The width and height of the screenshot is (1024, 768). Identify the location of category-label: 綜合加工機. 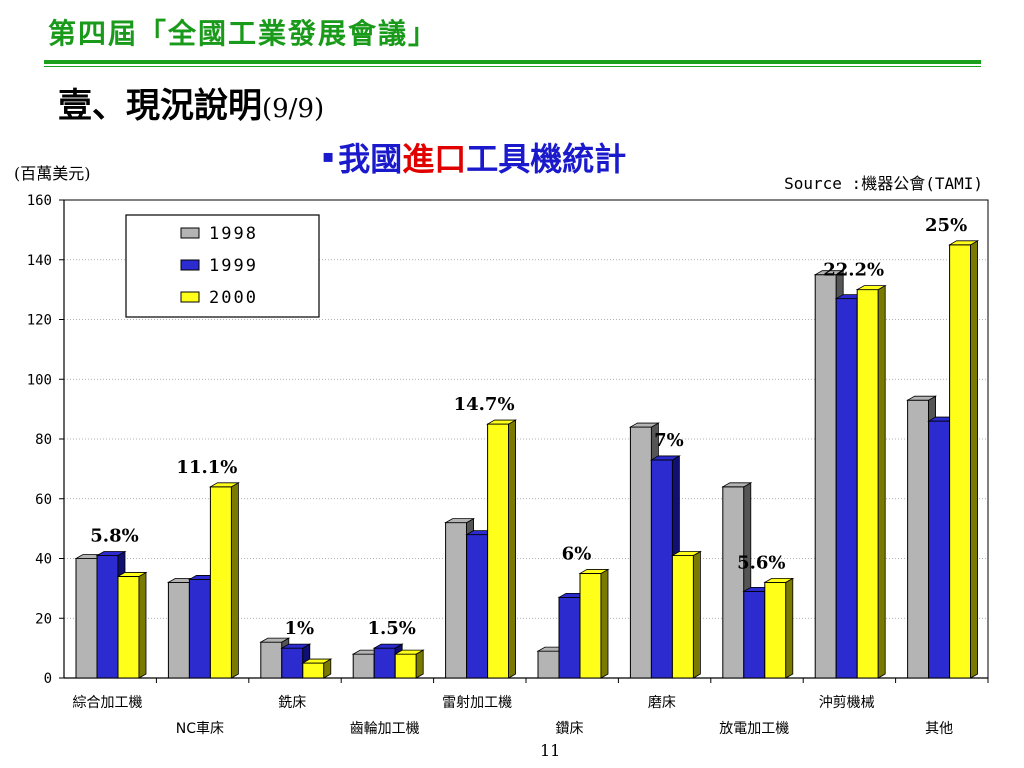
(108, 703).